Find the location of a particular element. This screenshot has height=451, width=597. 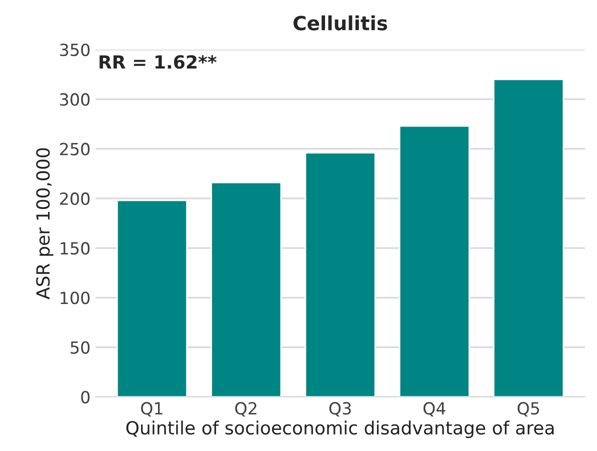

y-tick-label: 100 is located at coordinates (75, 298).